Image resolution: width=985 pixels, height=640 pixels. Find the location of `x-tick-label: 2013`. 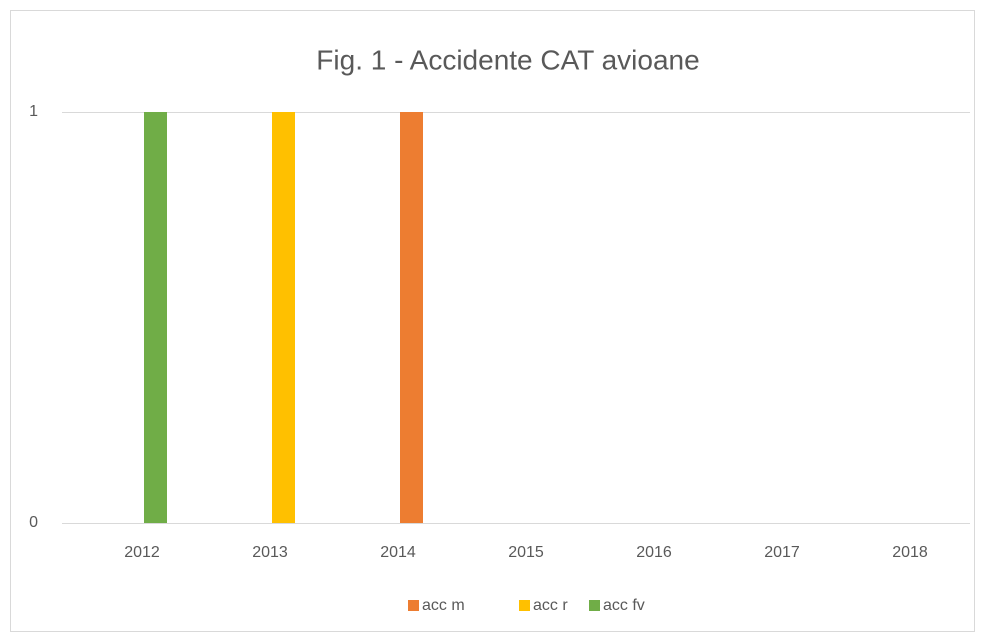

x-tick-label: 2013 is located at coordinates (270, 552).